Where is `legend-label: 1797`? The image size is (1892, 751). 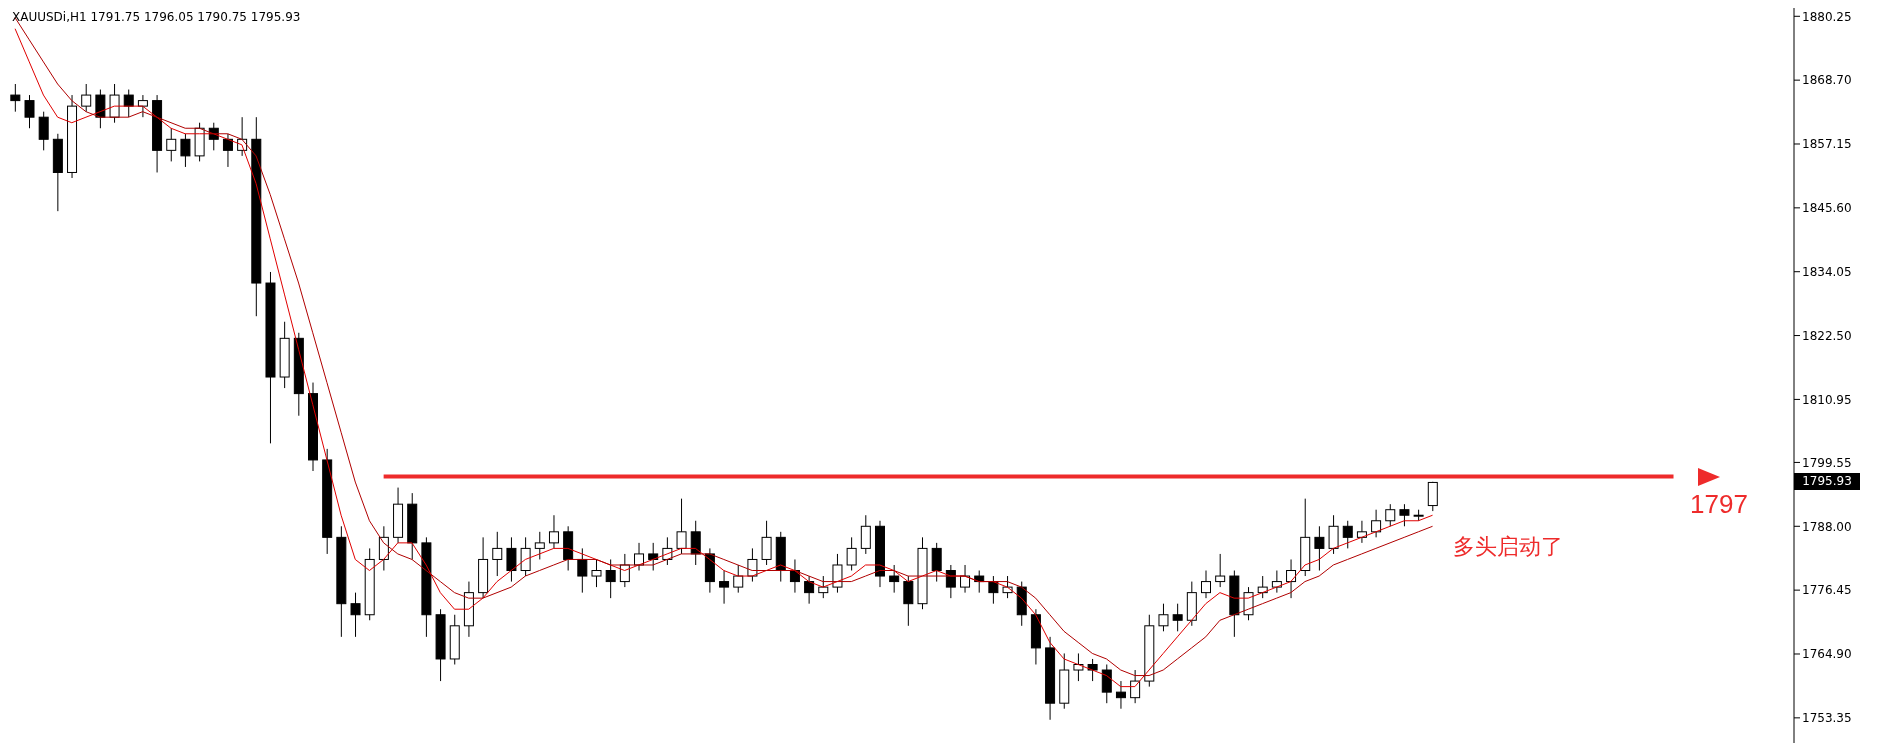
legend-label: 1797 is located at coordinates (1719, 504).